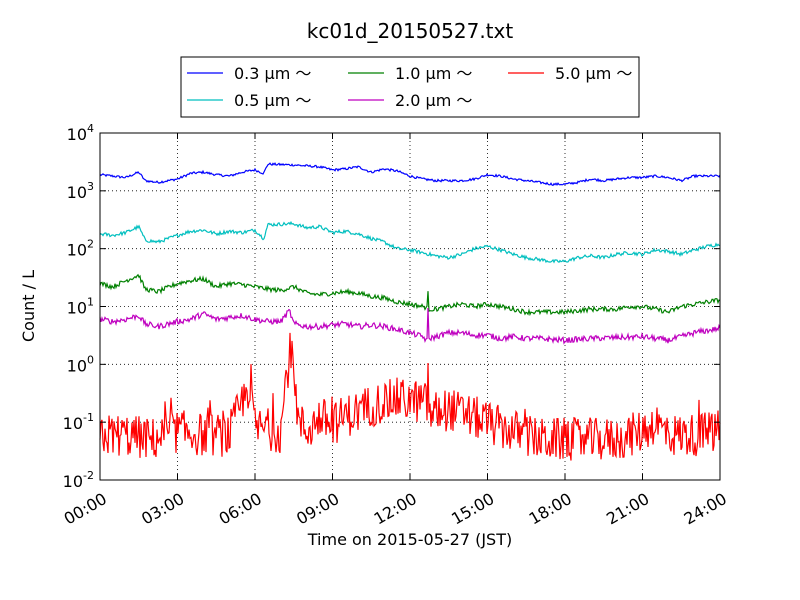  Describe the element at coordinates (410, 31) in the screenshot. I see `chart-title: kc01d_20150527.txt` at that location.